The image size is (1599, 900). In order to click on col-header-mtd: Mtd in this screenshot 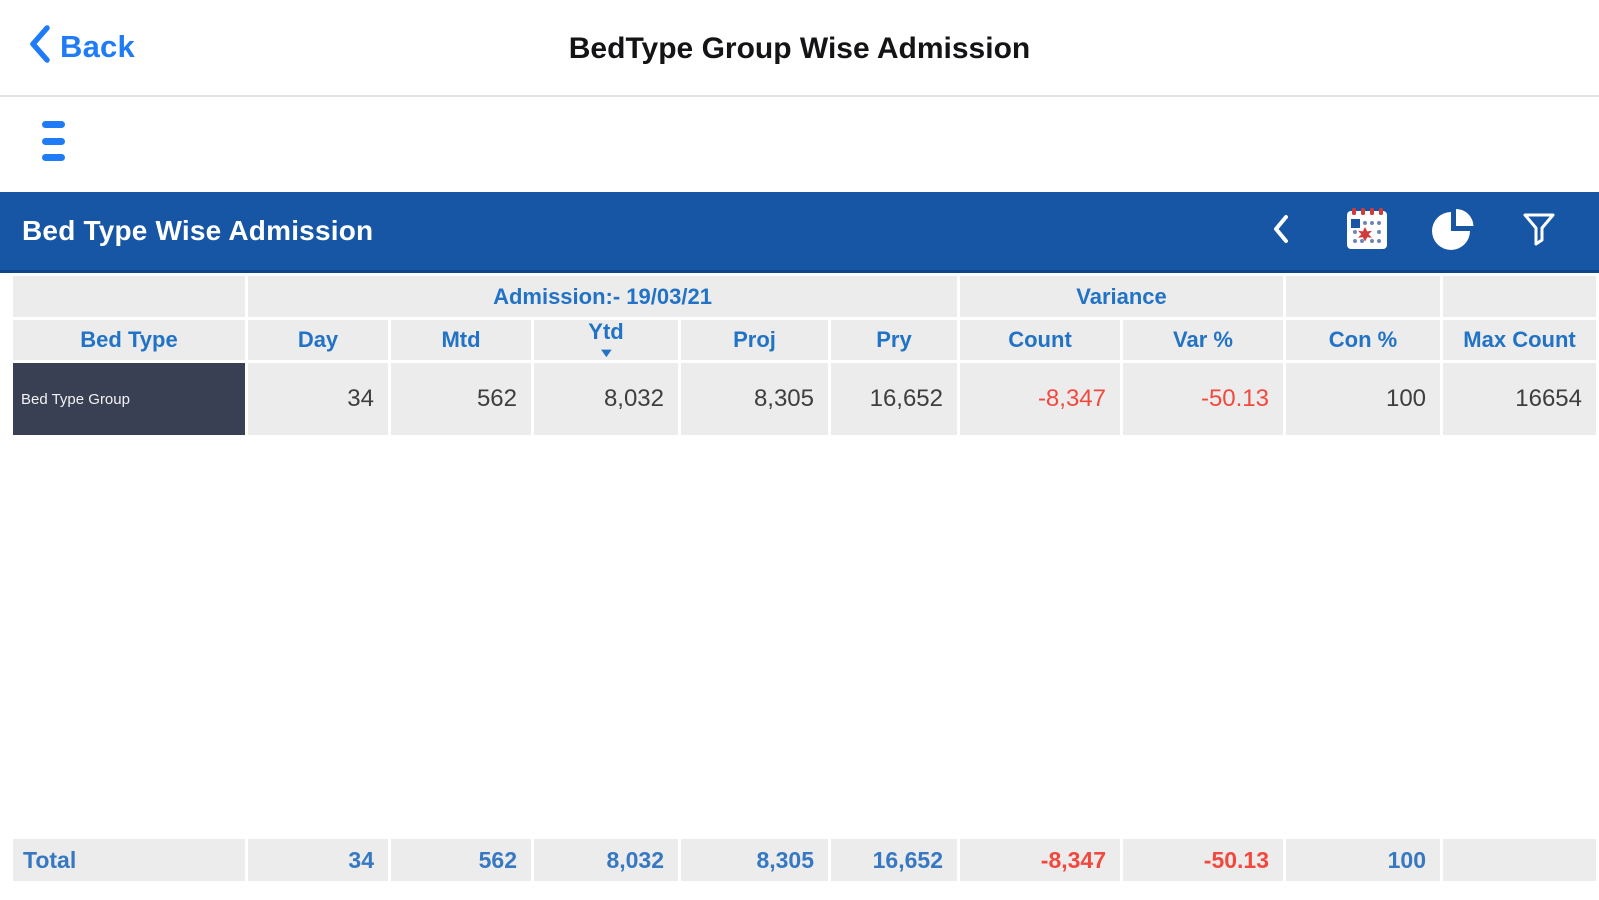, I will do `click(461, 340)`.